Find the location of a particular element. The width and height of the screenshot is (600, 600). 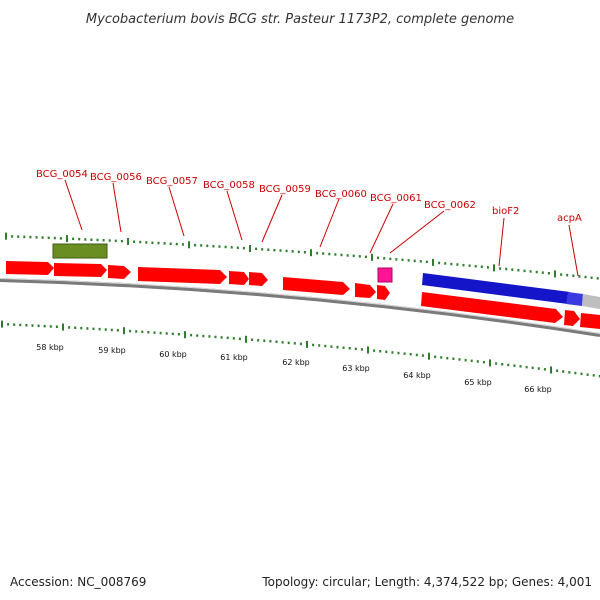

genome-backbone-highlight is located at coordinates (300, 306).